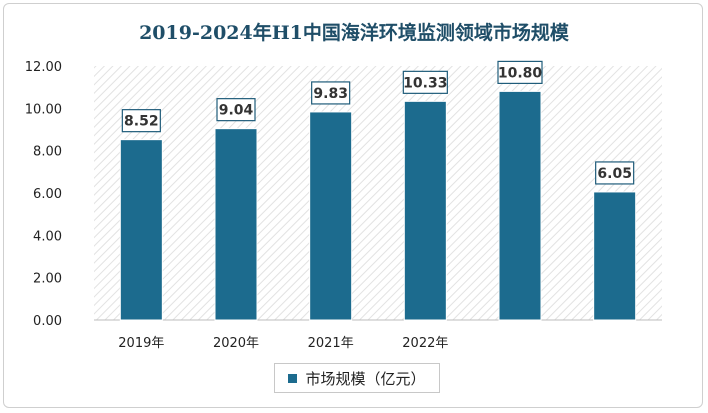  I want to click on data-label: 10.33, so click(425, 83).